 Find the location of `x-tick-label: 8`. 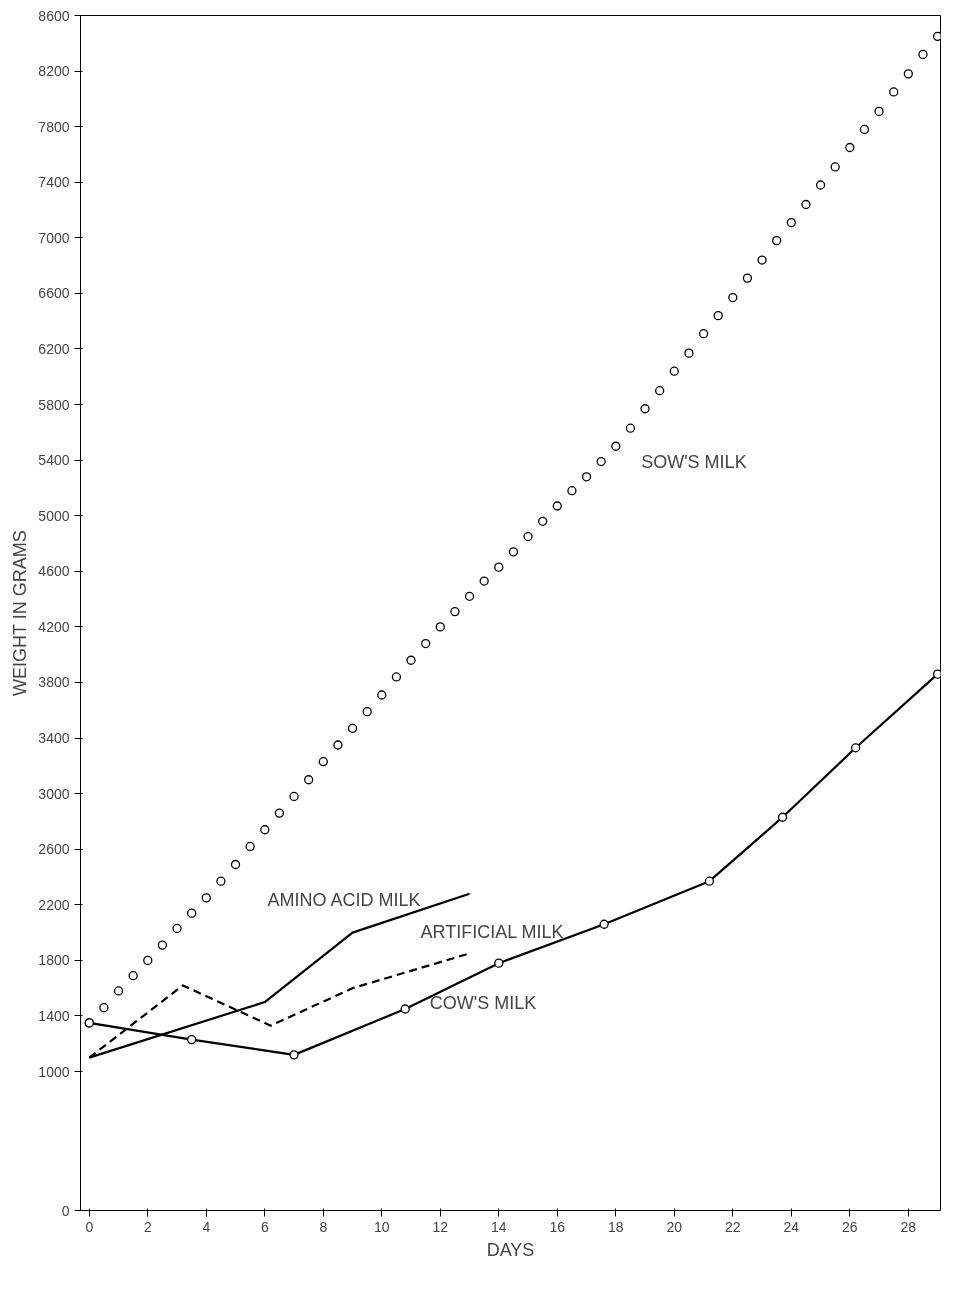

x-tick-label: 8 is located at coordinates (323, 1226).